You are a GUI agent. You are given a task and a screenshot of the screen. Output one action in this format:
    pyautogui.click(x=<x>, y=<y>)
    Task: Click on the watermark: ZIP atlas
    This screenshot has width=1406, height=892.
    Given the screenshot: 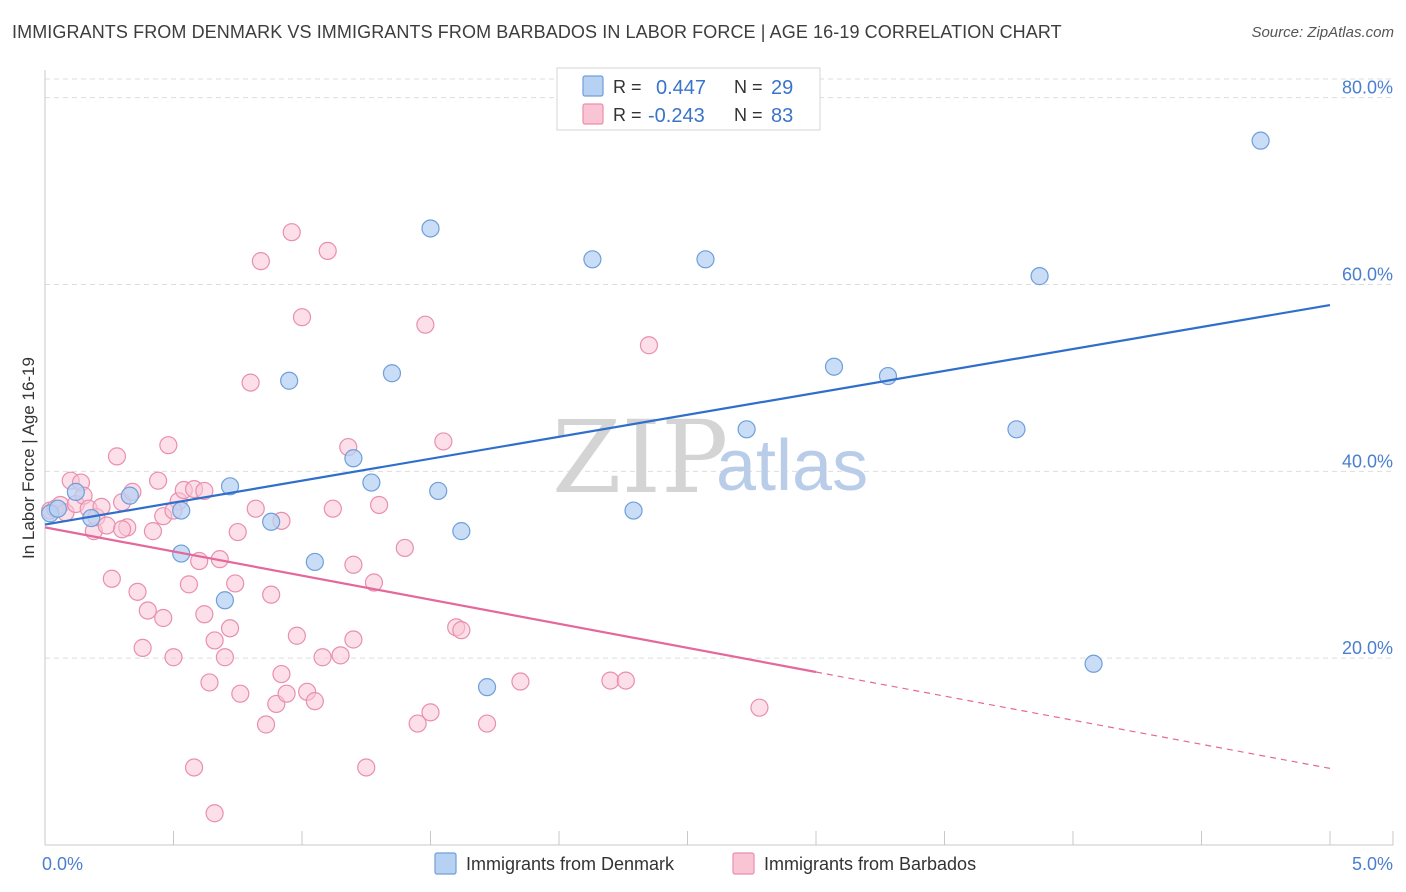 What is the action you would take?
    pyautogui.click(x=710, y=457)
    